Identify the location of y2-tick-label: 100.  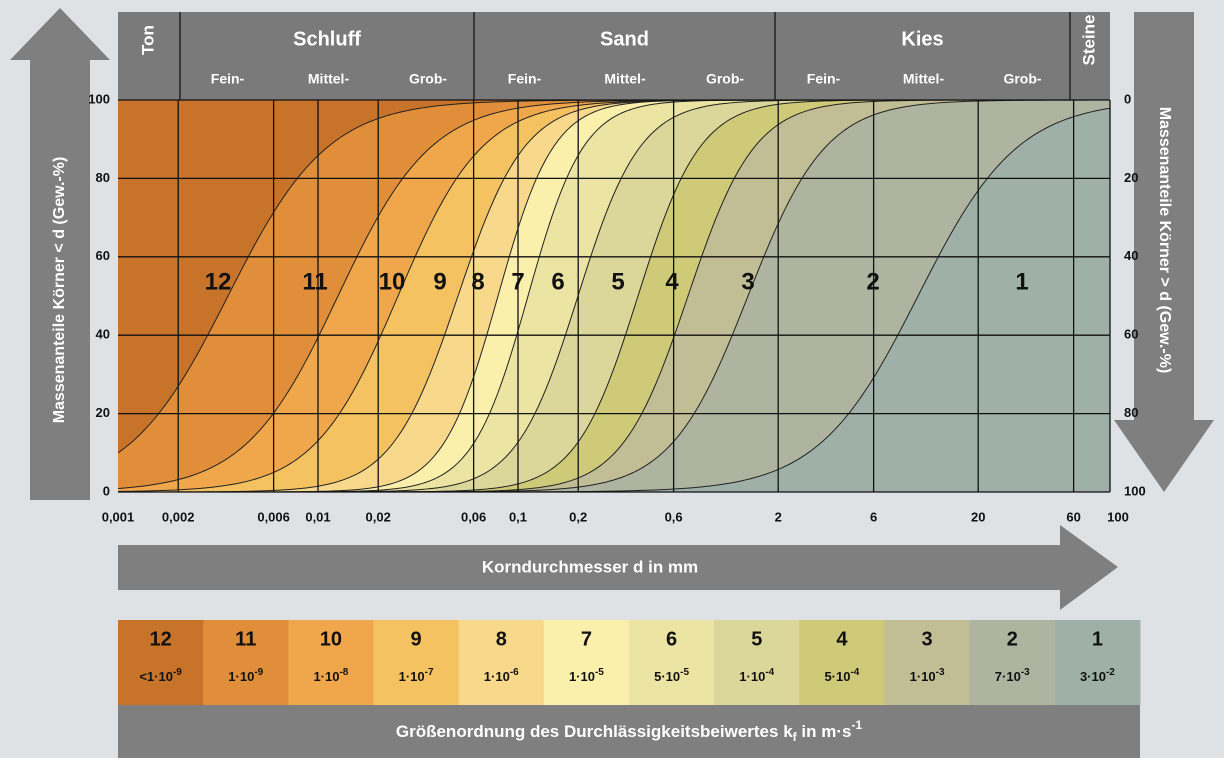
(1135, 490).